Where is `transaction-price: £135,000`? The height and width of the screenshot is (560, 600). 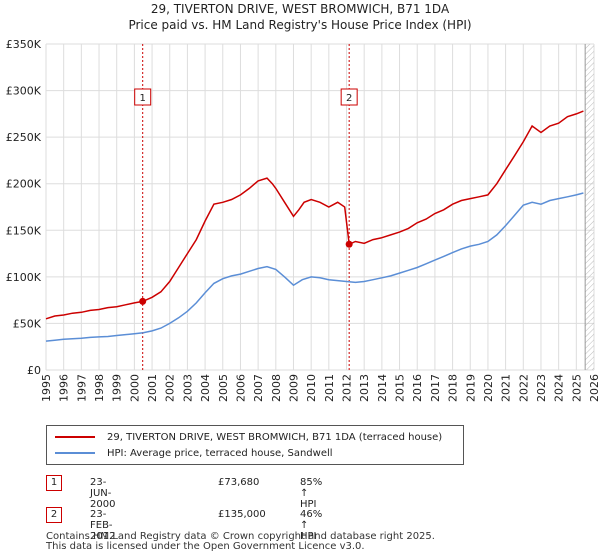
transaction-price: £135,000 is located at coordinates (242, 514).